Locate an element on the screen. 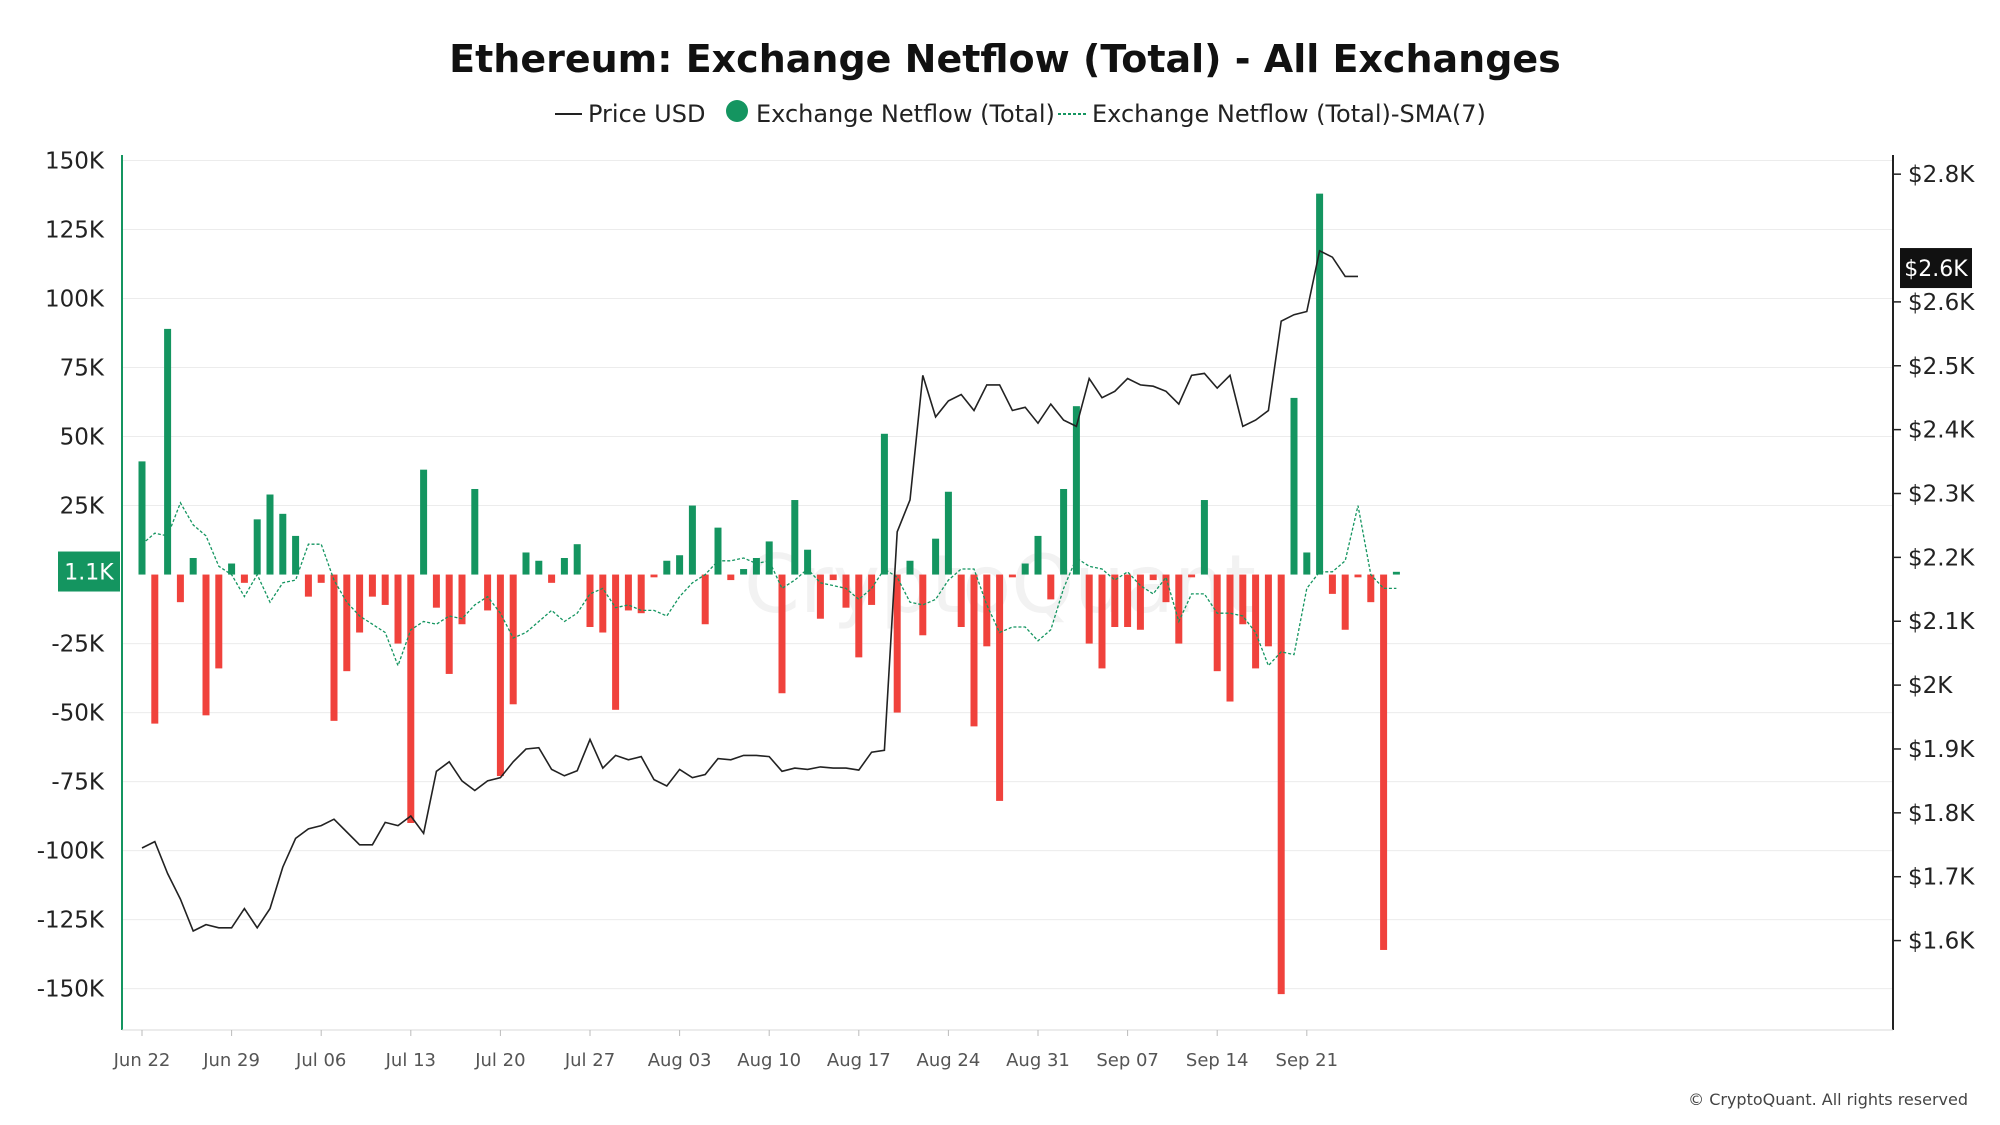  x-tick-label: Sep 21 is located at coordinates (1307, 1060).